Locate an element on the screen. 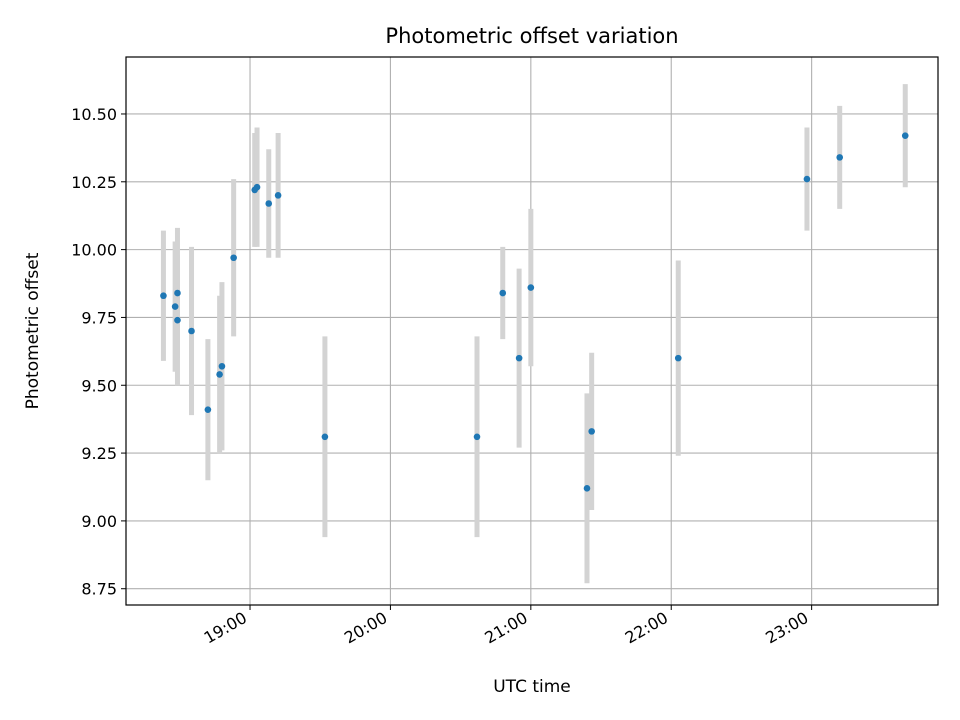 This screenshot has height=720, width=960. y-tick-label: 9.50 is located at coordinates (99, 385).